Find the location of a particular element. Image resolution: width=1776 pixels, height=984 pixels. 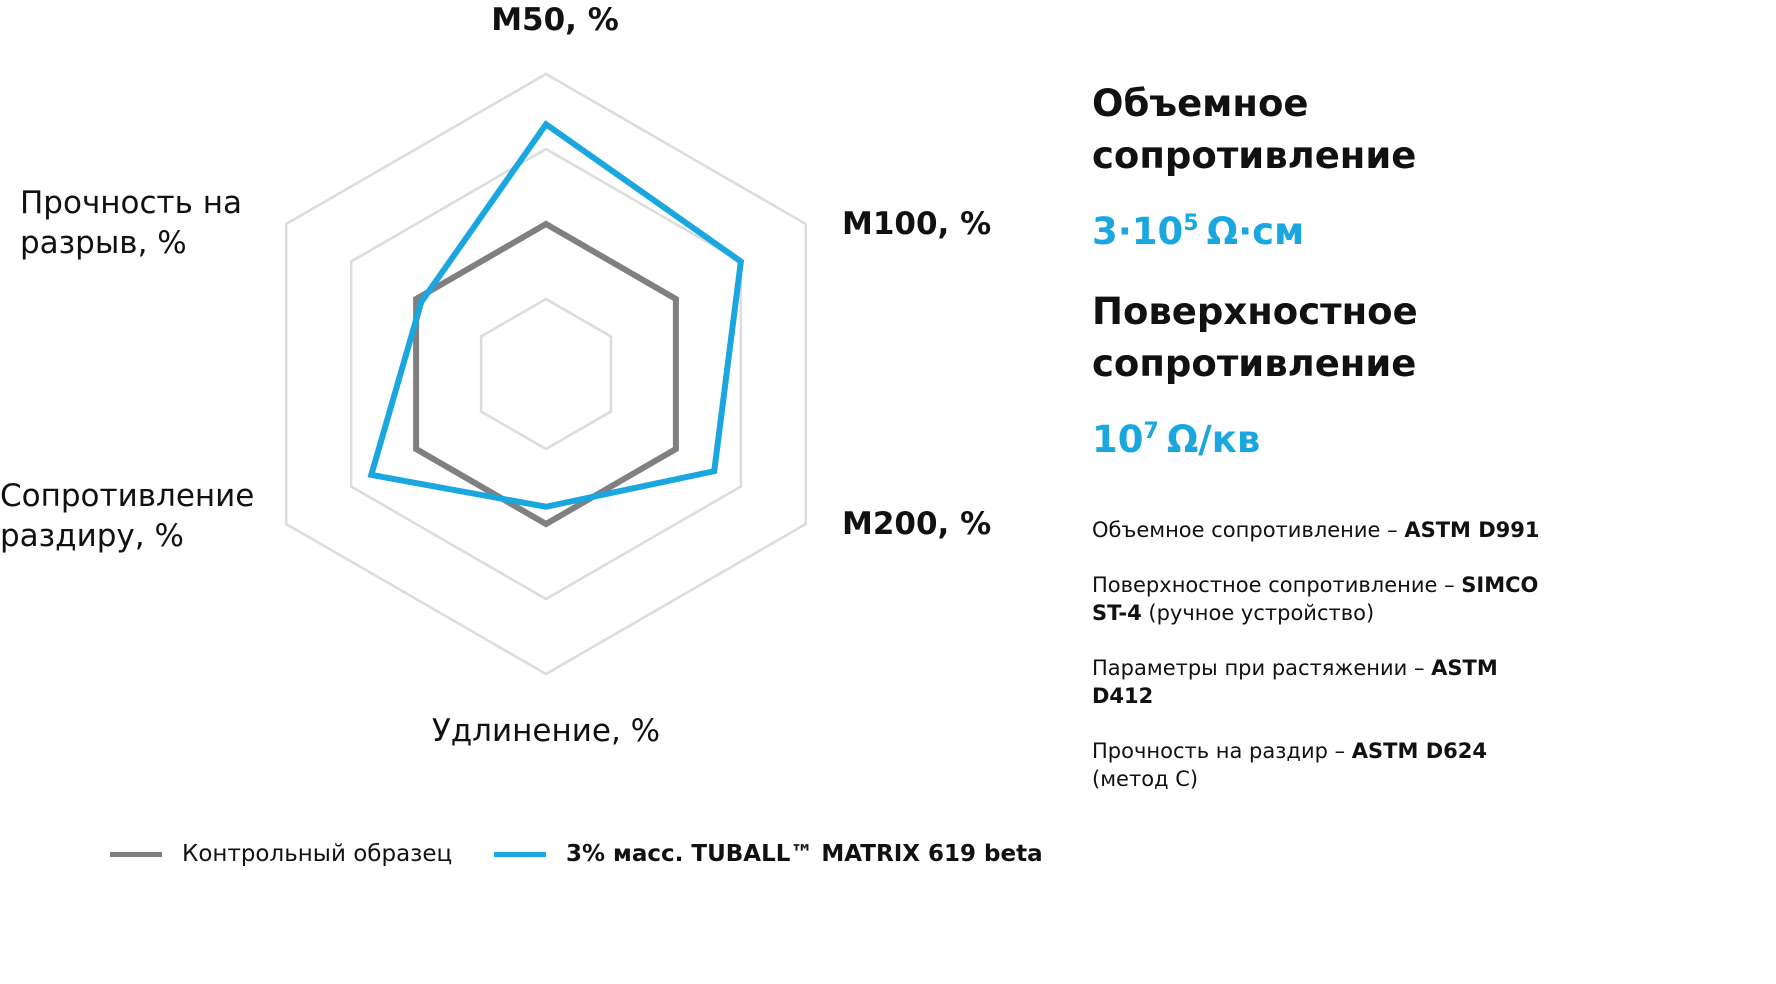

axis-label: M50, % is located at coordinates (555, 20).